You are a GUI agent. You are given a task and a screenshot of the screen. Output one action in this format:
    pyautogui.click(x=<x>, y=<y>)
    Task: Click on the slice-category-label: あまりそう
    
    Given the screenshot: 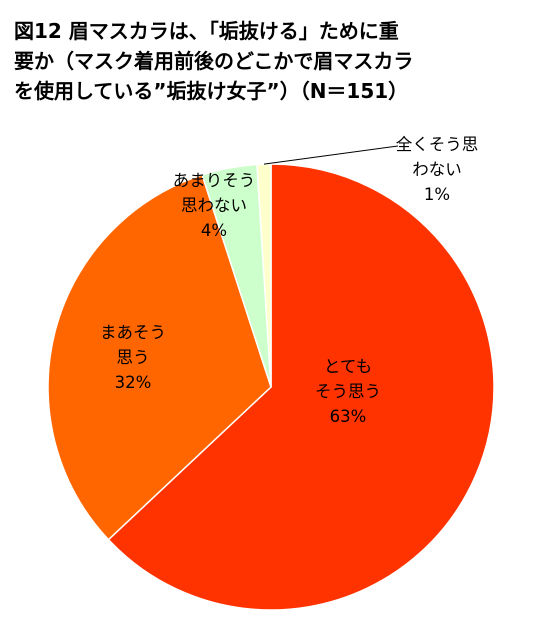 What is the action you would take?
    pyautogui.click(x=214, y=180)
    